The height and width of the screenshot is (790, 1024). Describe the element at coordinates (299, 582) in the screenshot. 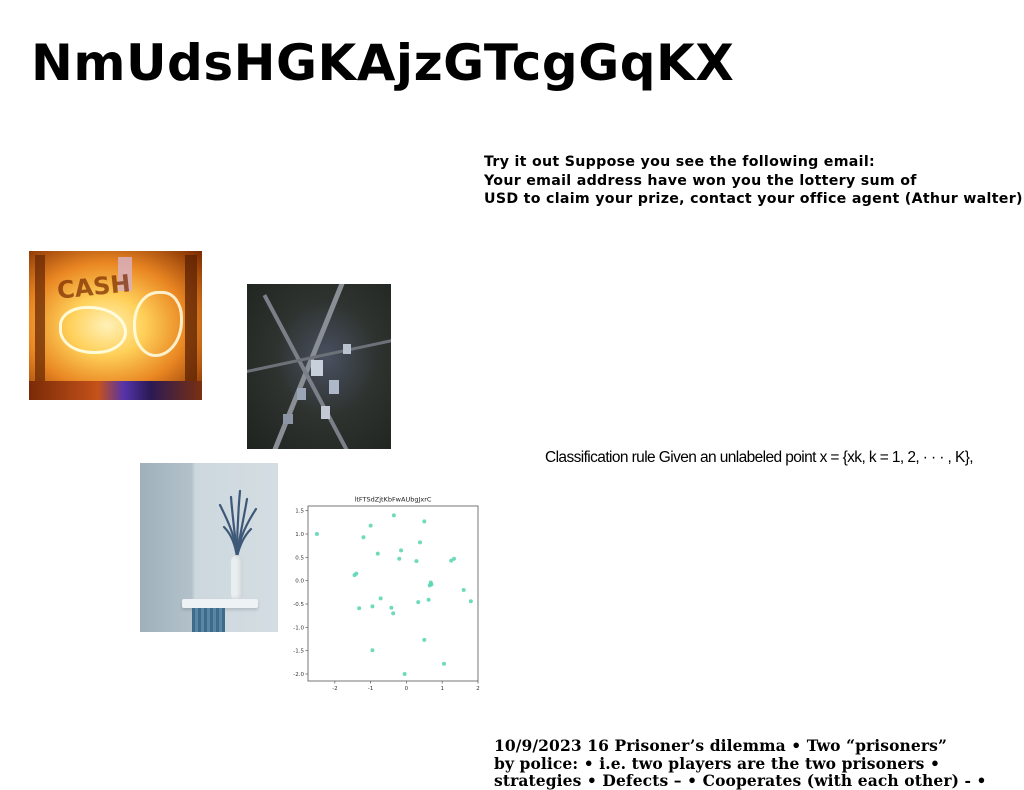

I see `y-tick-label: 0.0` at that location.